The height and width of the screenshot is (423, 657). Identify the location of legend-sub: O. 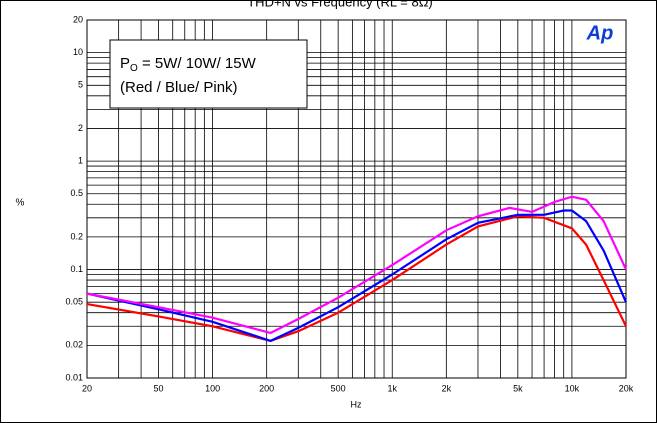
(134, 68).